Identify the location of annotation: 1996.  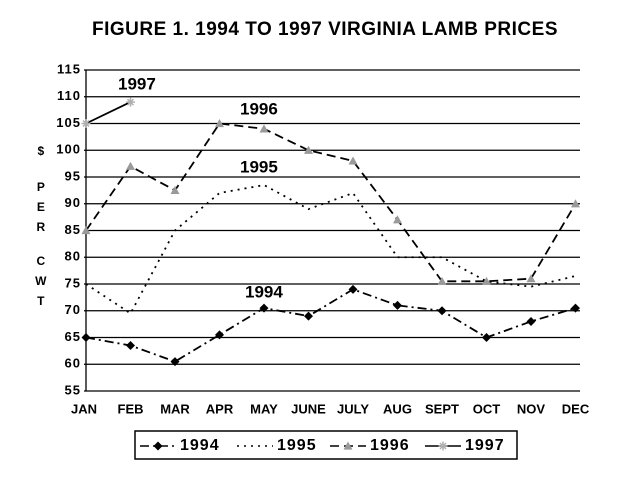
(259, 108).